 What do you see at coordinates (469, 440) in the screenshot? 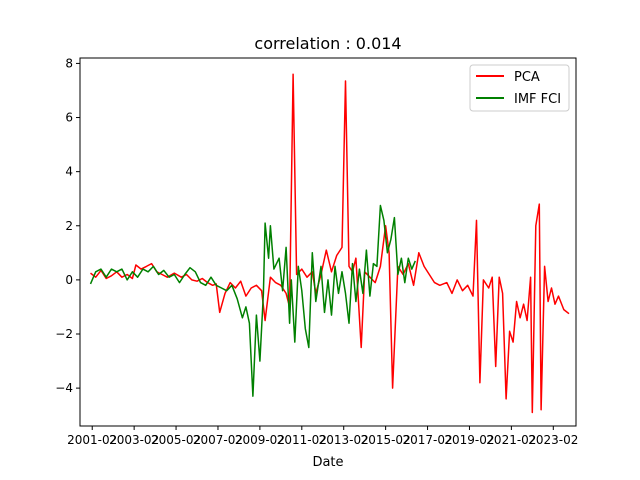
I see `x-tick-label: 2019-02` at bounding box center [469, 440].